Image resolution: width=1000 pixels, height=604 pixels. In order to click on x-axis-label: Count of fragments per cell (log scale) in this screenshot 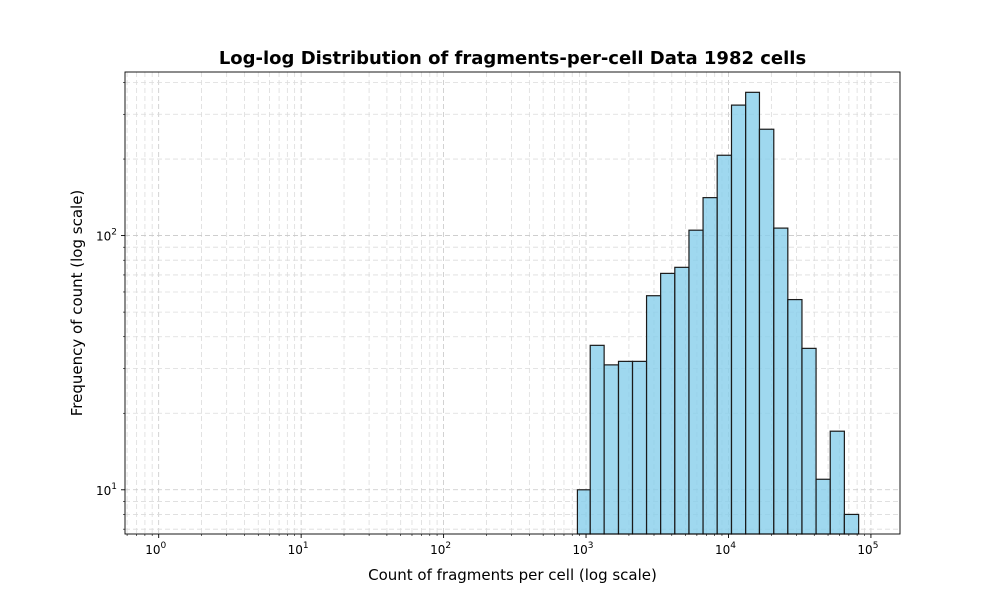, I will do `click(512, 575)`.